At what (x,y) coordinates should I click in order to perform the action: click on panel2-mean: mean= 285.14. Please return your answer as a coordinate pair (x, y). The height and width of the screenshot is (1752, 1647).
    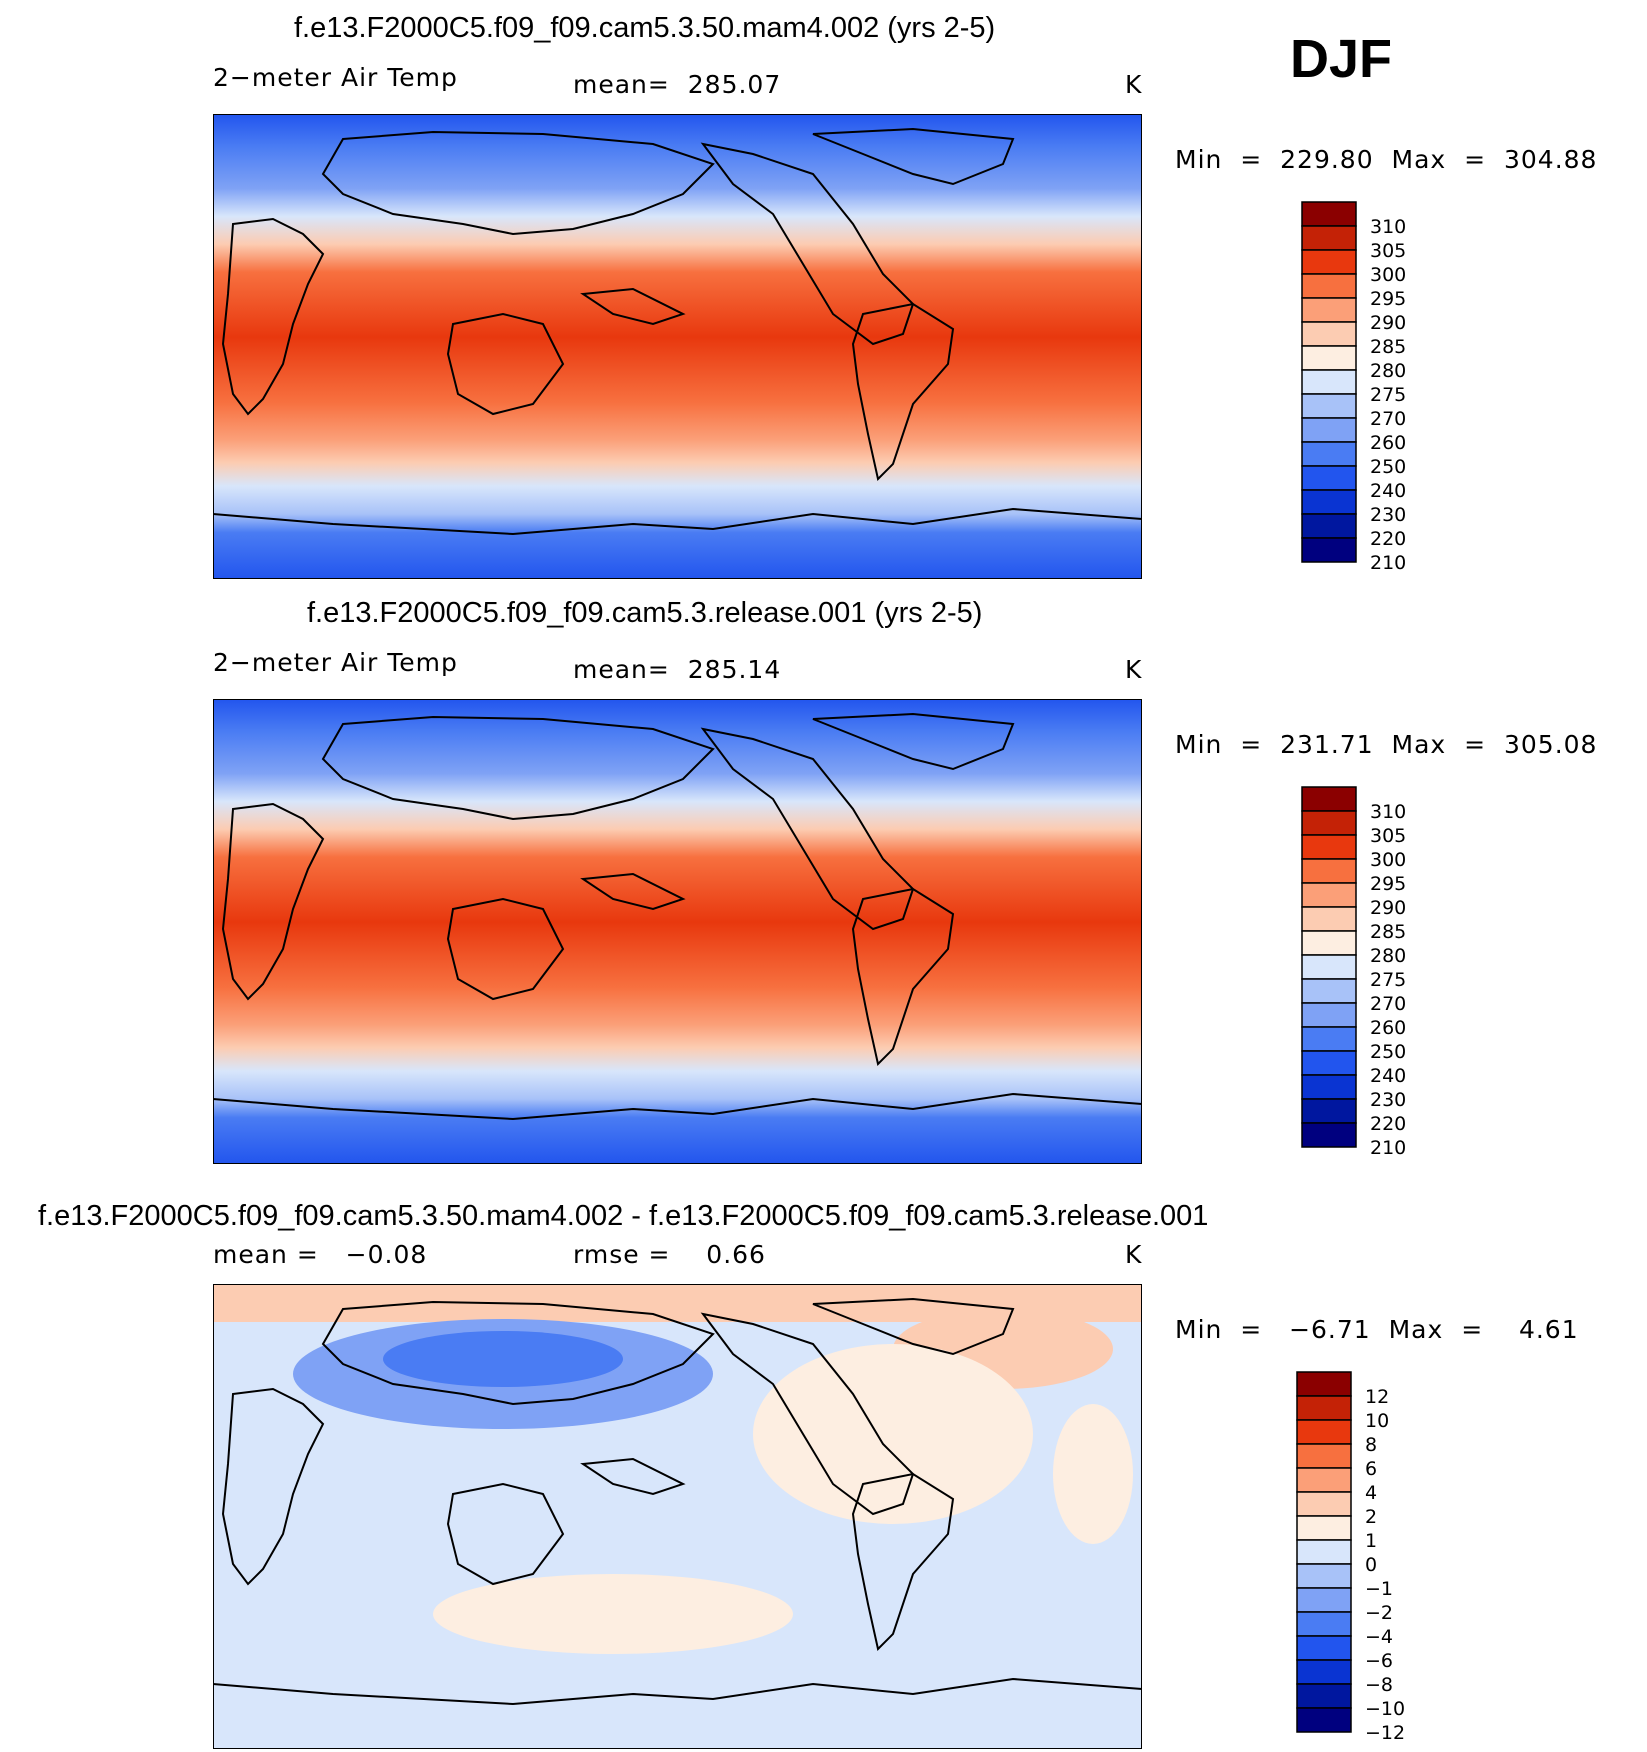
    Looking at the image, I should click on (677, 669).